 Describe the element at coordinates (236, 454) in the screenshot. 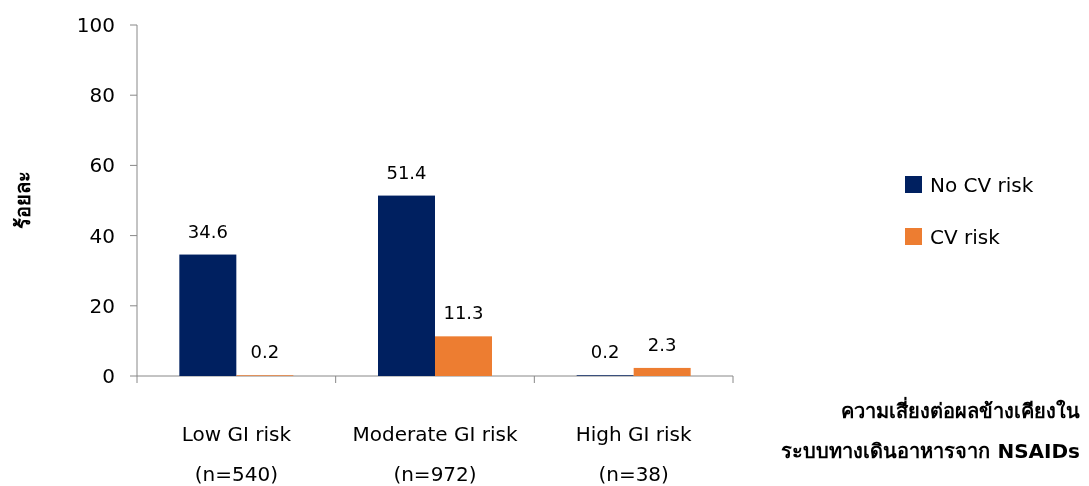

I see `x-tick-label: Low GI risk (n=540)` at that location.